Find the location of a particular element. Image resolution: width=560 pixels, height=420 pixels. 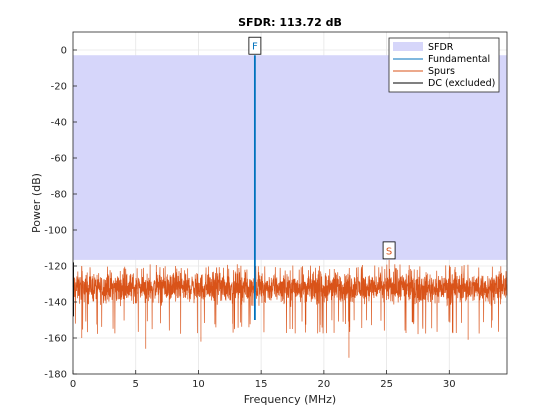

y-tick-label: -160 is located at coordinates (55, 339).